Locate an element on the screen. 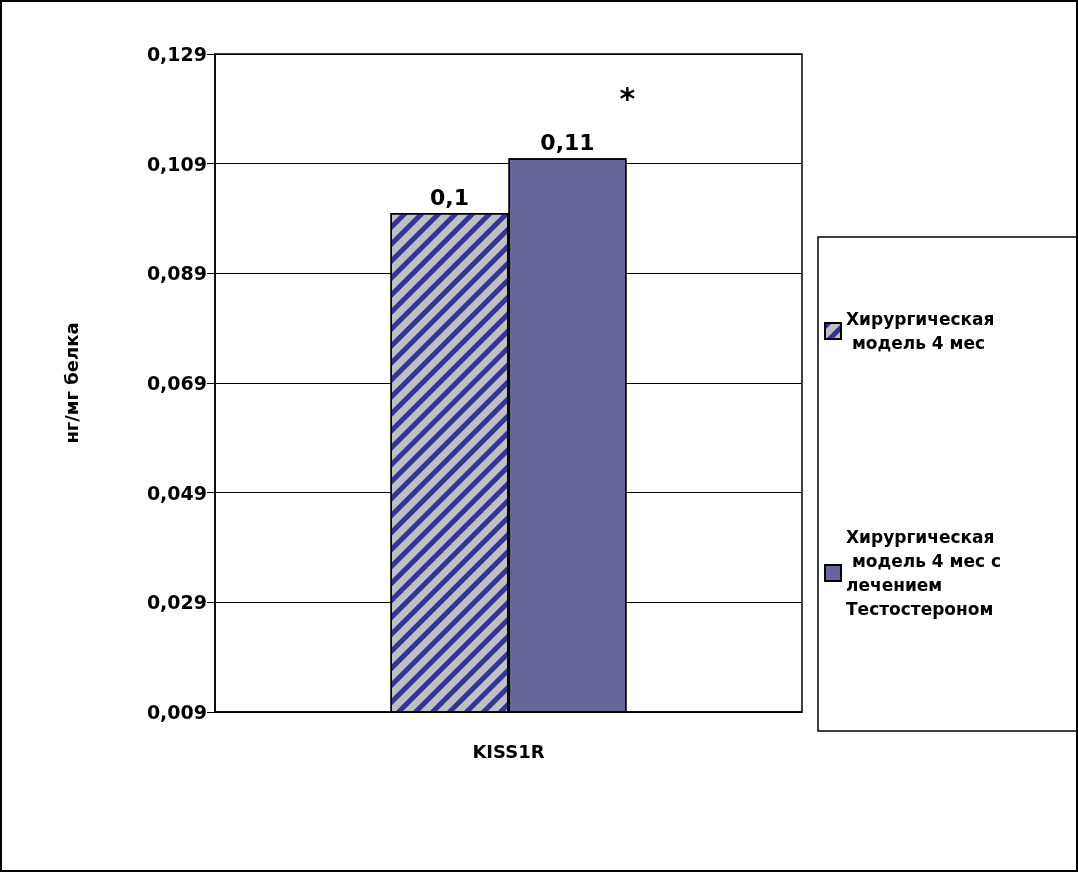  y-tick-label: 0,069 is located at coordinates (176, 383).